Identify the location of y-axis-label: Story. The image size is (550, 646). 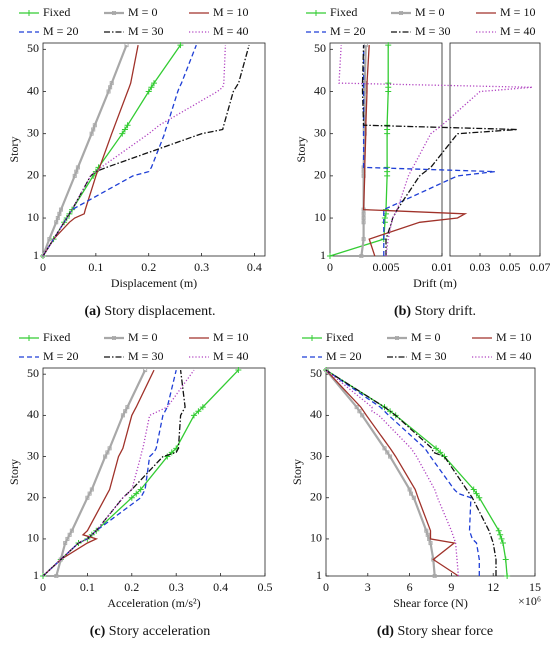
(14, 149).